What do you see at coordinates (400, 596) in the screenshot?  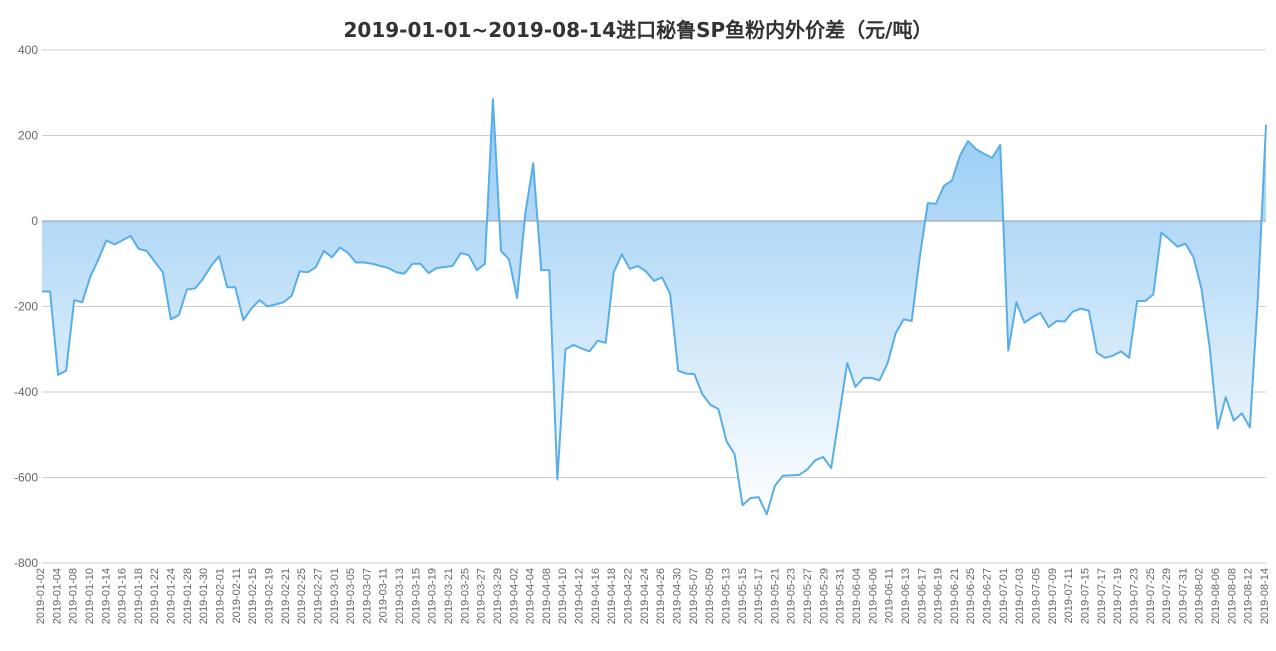 I see `x-tick-label: 2019-03-13` at bounding box center [400, 596].